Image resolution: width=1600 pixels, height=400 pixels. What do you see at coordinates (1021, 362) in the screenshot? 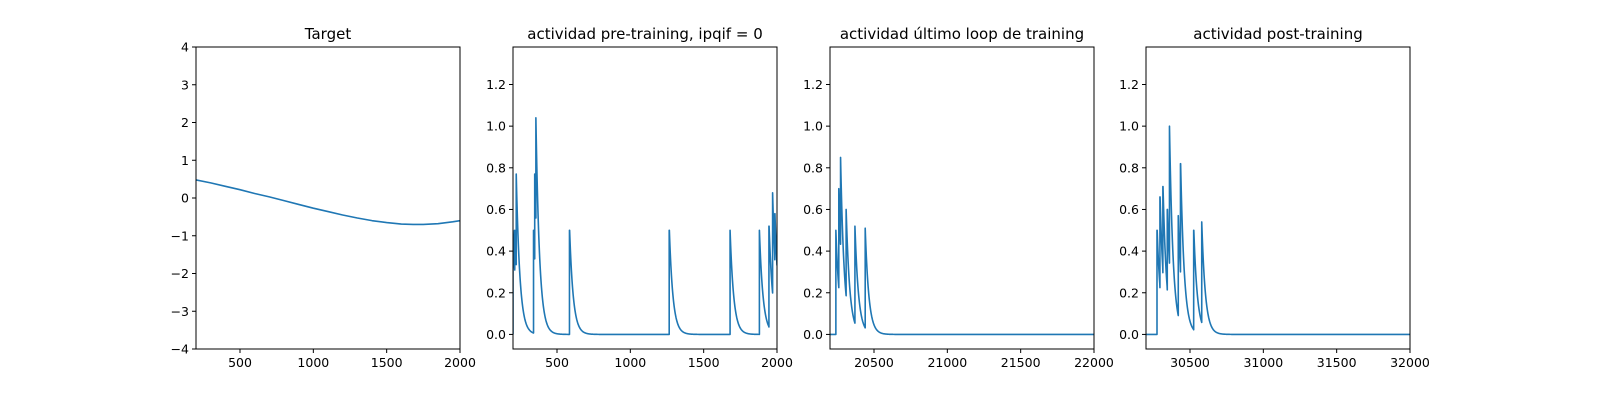
I see `x-tick-label: 21500` at bounding box center [1021, 362].